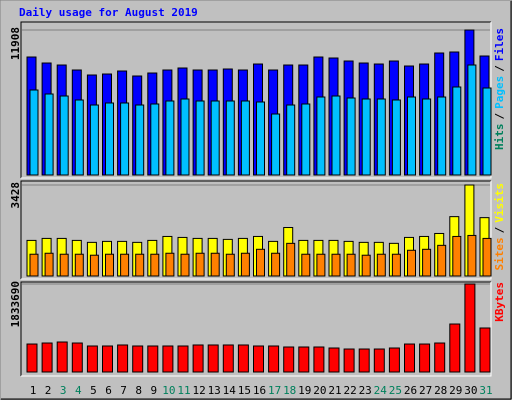 Image resolution: width=512 pixels, height=400 pixels. What do you see at coordinates (485, 390) in the screenshot?
I see `x-tick-label: 31` at bounding box center [485, 390].